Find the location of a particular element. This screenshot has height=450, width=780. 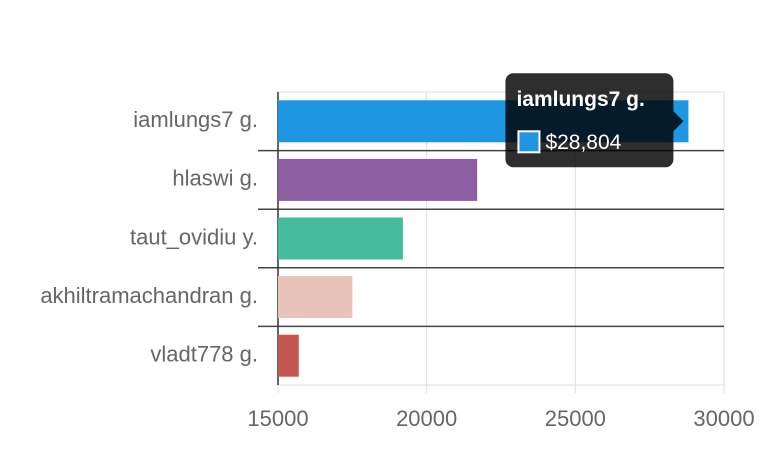

x-tick-label: 30000 is located at coordinates (723, 418).